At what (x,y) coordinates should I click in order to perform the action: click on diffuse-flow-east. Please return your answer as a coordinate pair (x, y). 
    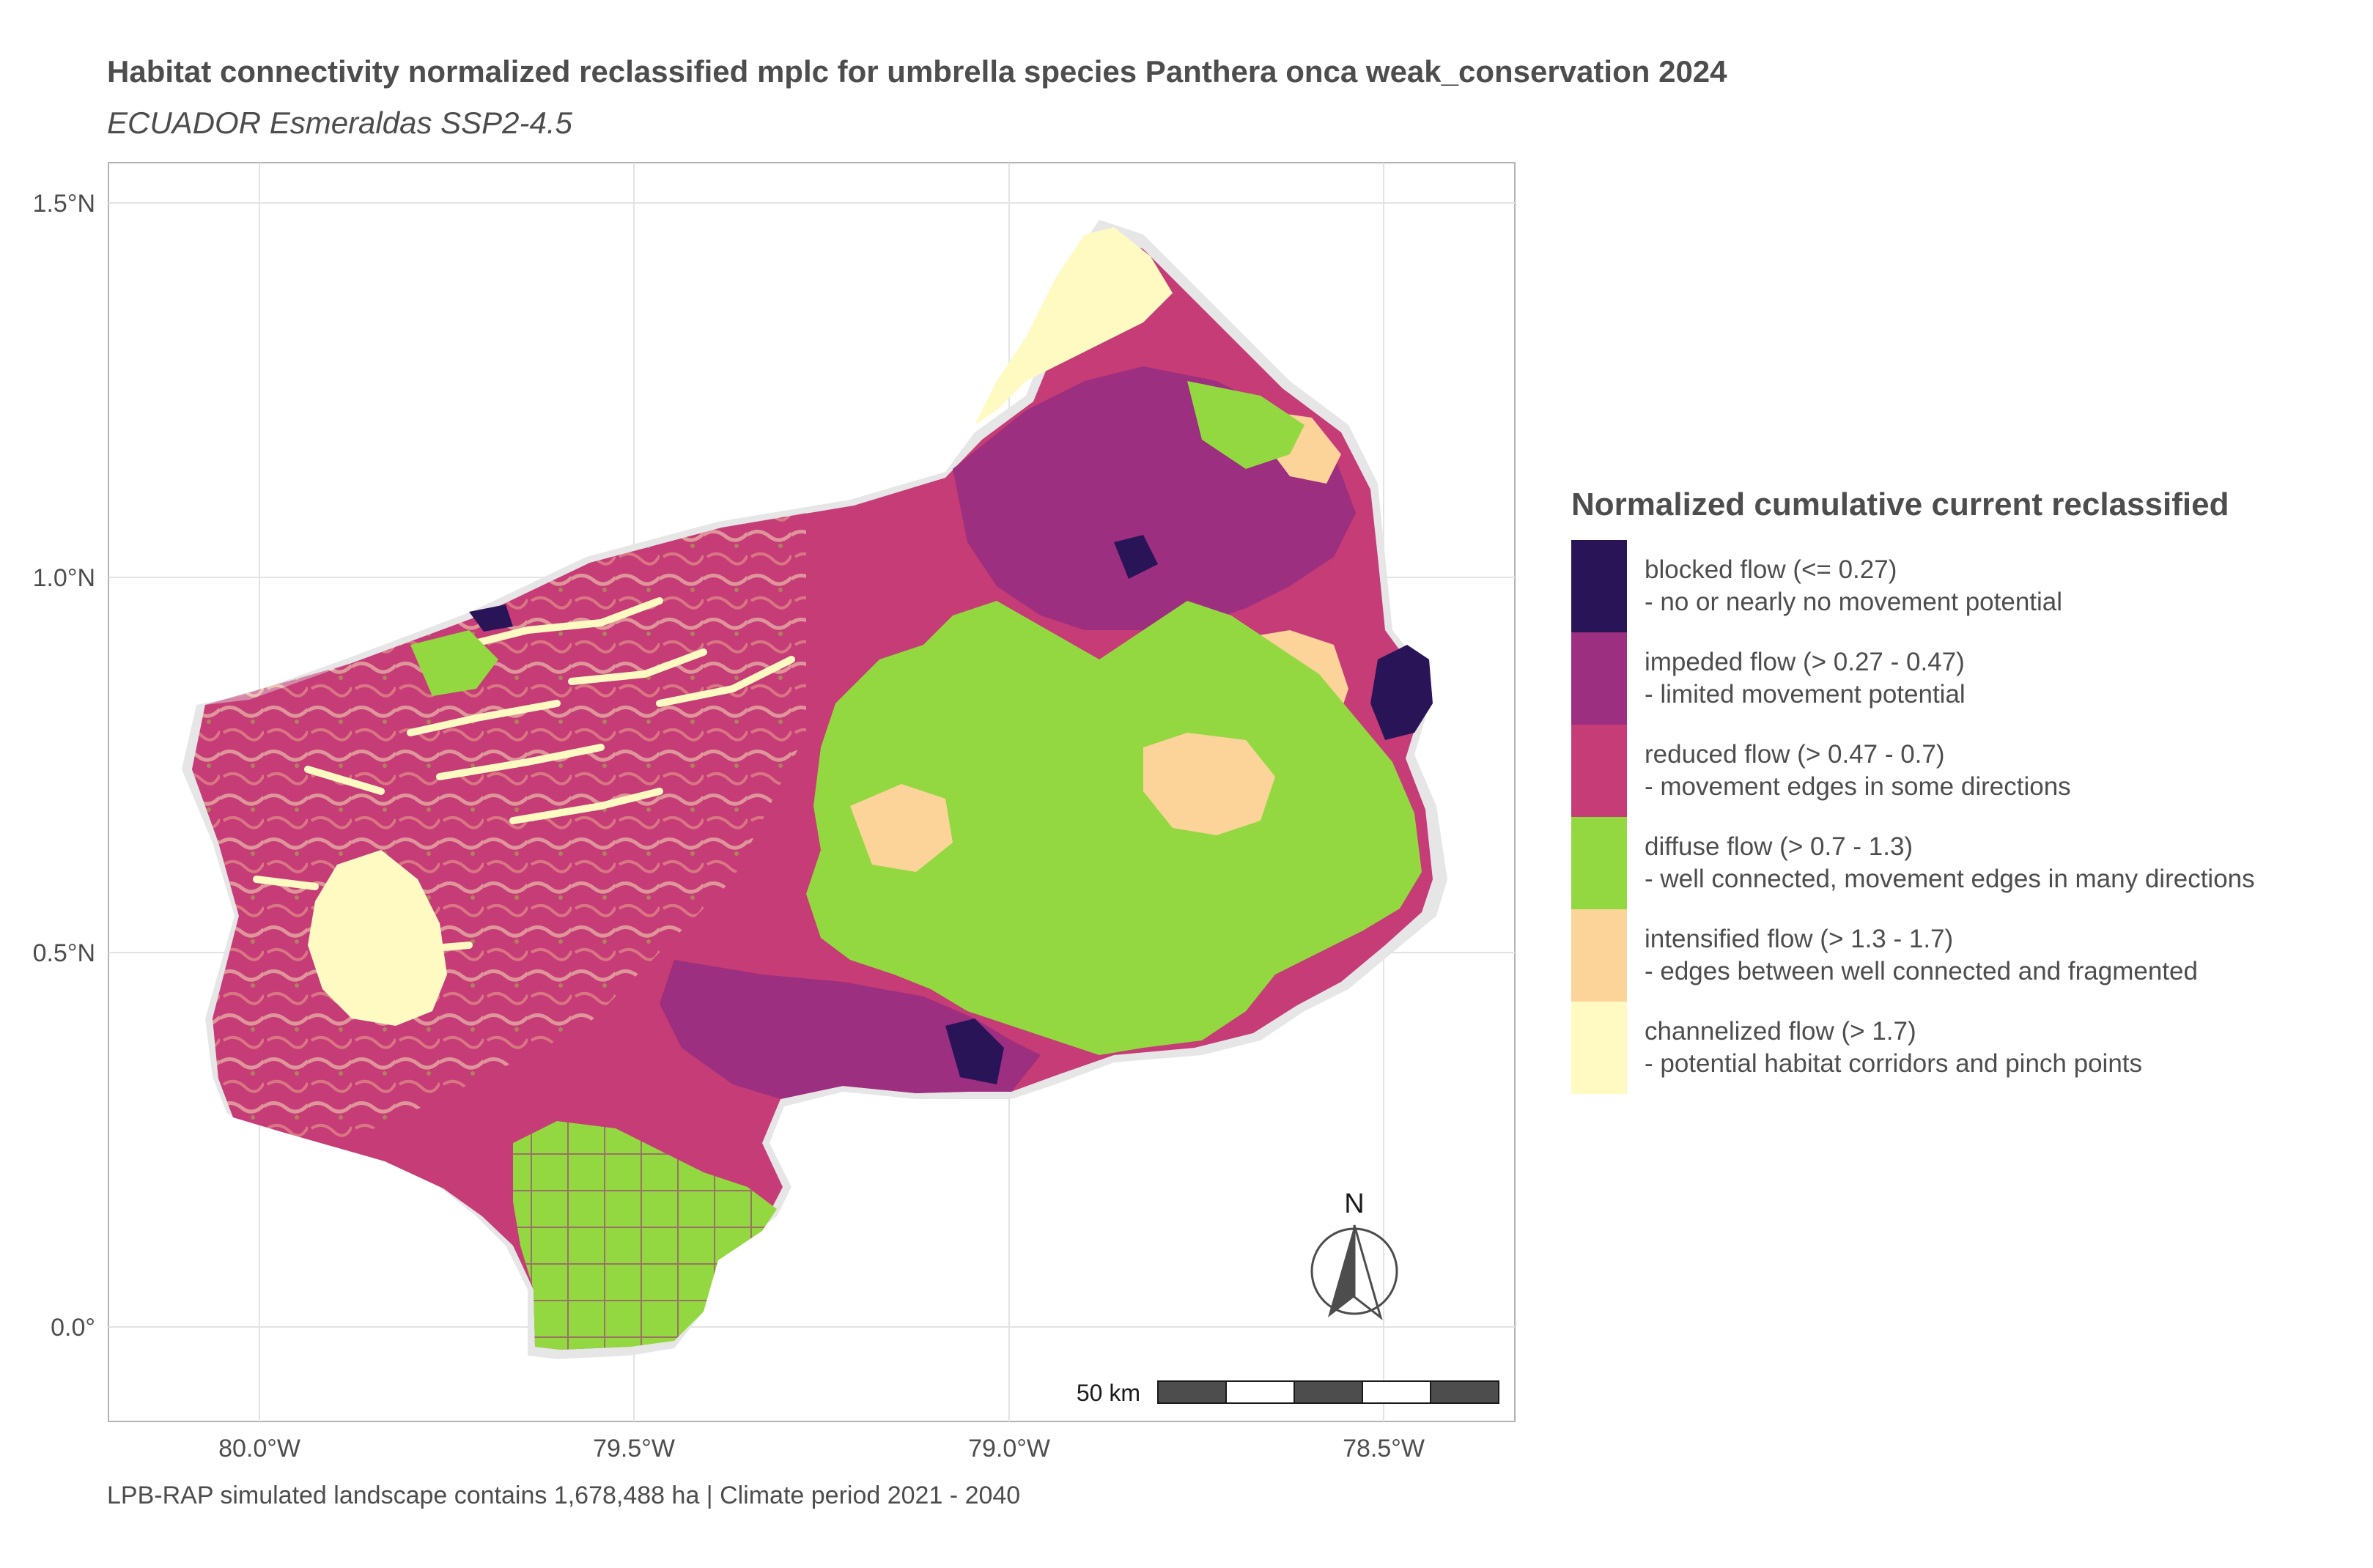
    Looking at the image, I should click on (1114, 828).